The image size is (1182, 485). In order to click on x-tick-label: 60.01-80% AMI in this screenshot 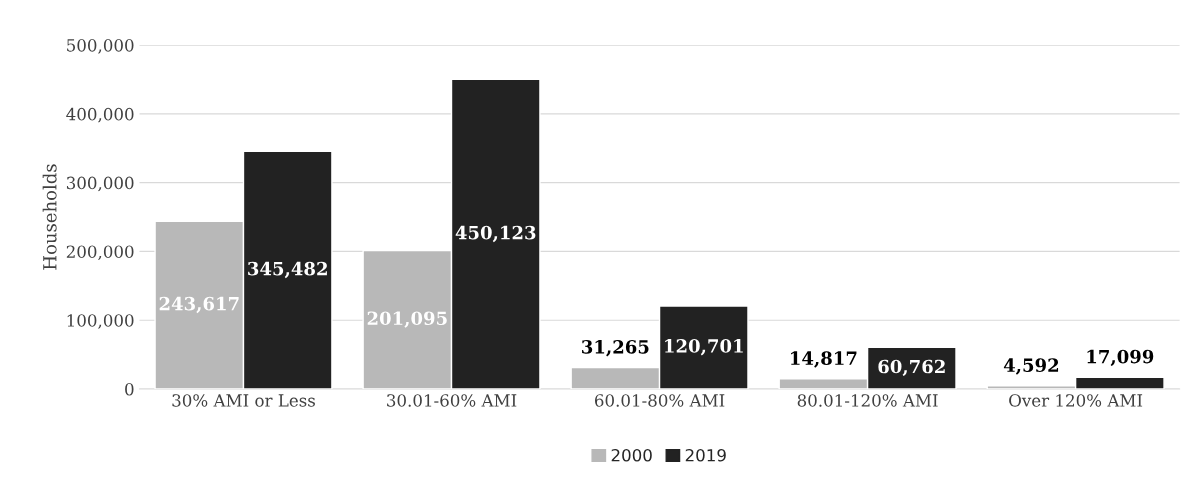, I will do `click(659, 400)`.